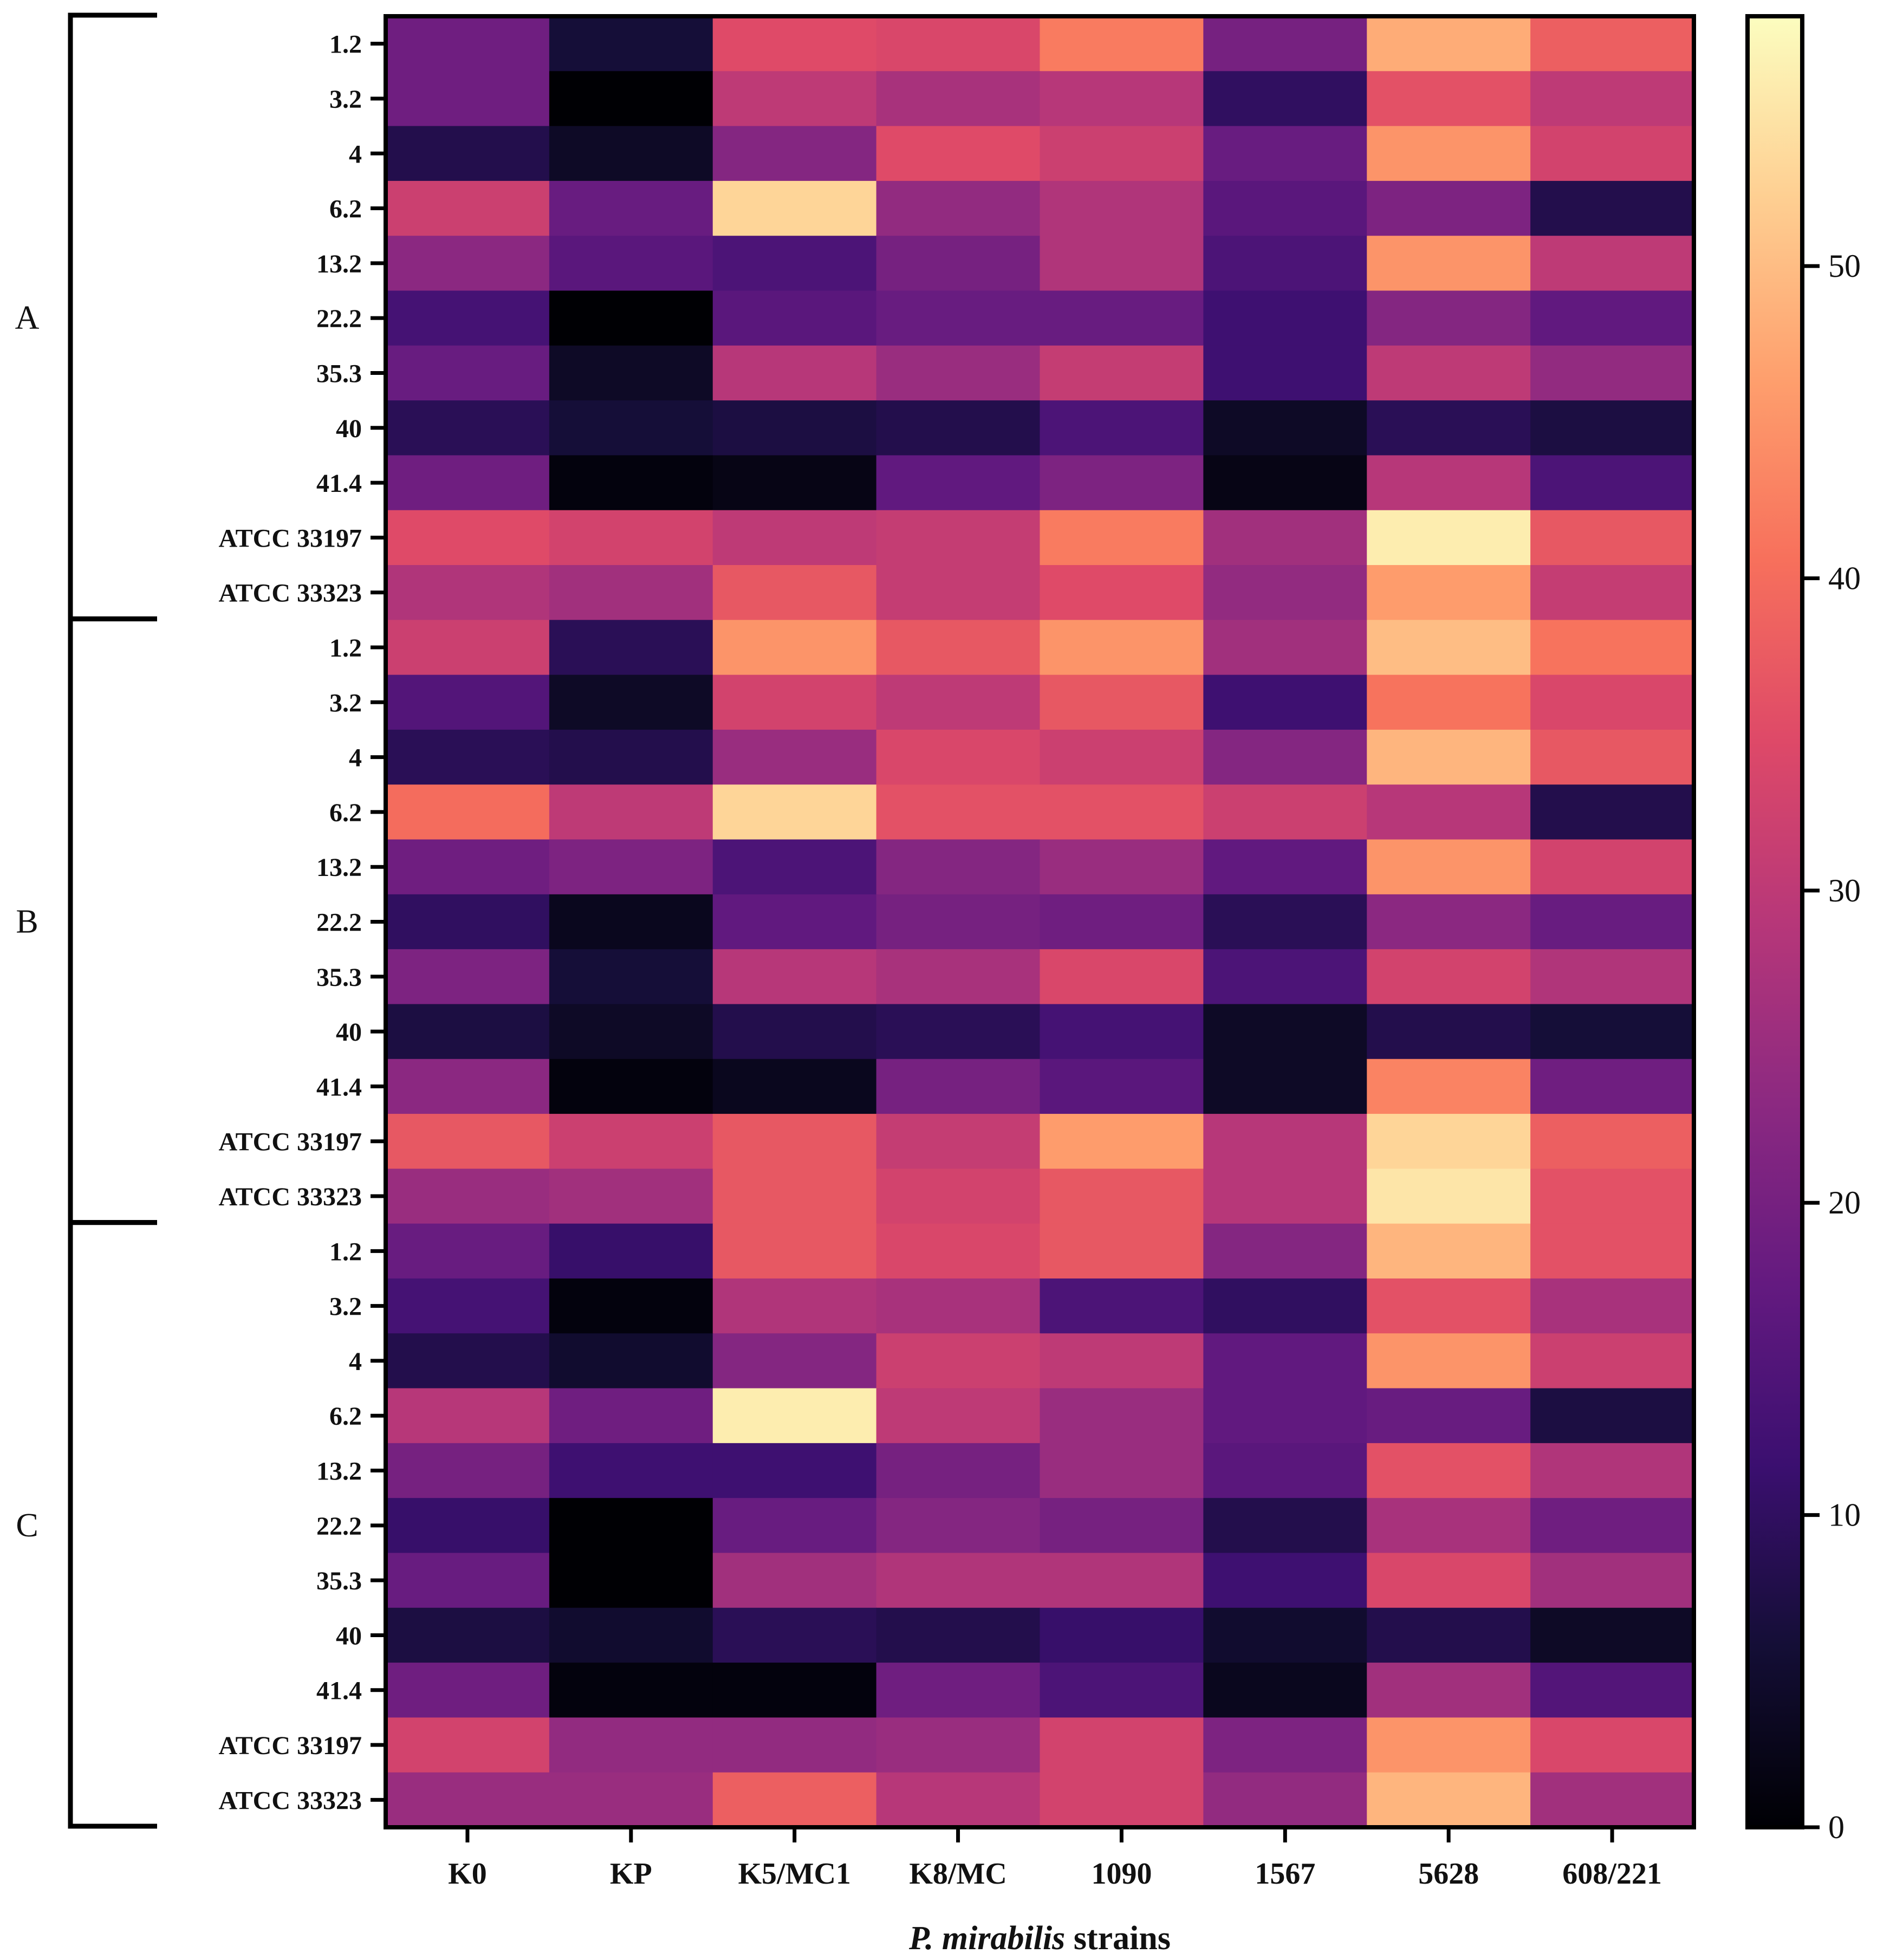 The height and width of the screenshot is (1960, 1877). Describe the element at coordinates (1844, 890) in the screenshot. I see `colorbar-tick-label: 30` at that location.